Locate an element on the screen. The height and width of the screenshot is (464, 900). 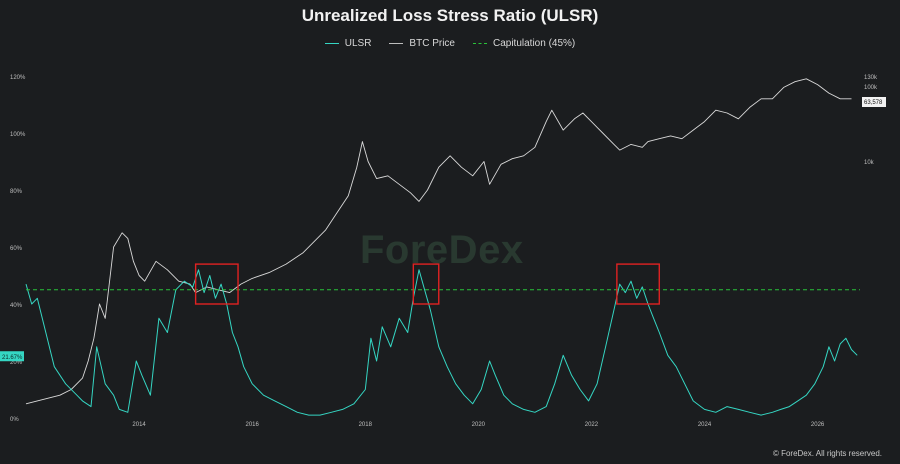
x-tick-label: 2024 is located at coordinates (705, 425).